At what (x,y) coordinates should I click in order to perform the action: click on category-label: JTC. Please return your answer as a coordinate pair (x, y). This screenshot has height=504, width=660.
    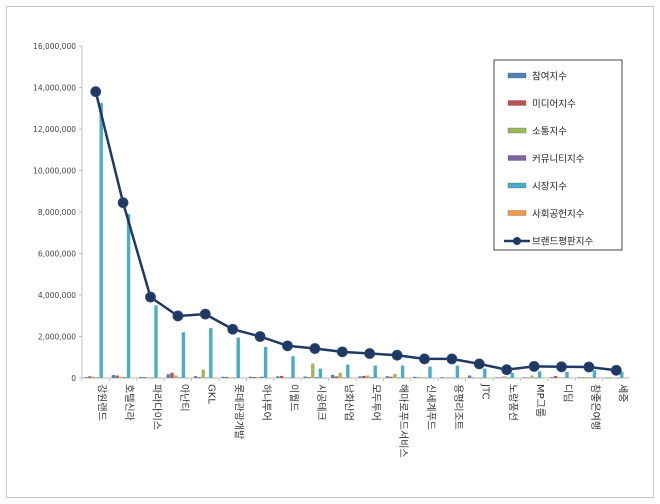
    Looking at the image, I should click on (484, 391).